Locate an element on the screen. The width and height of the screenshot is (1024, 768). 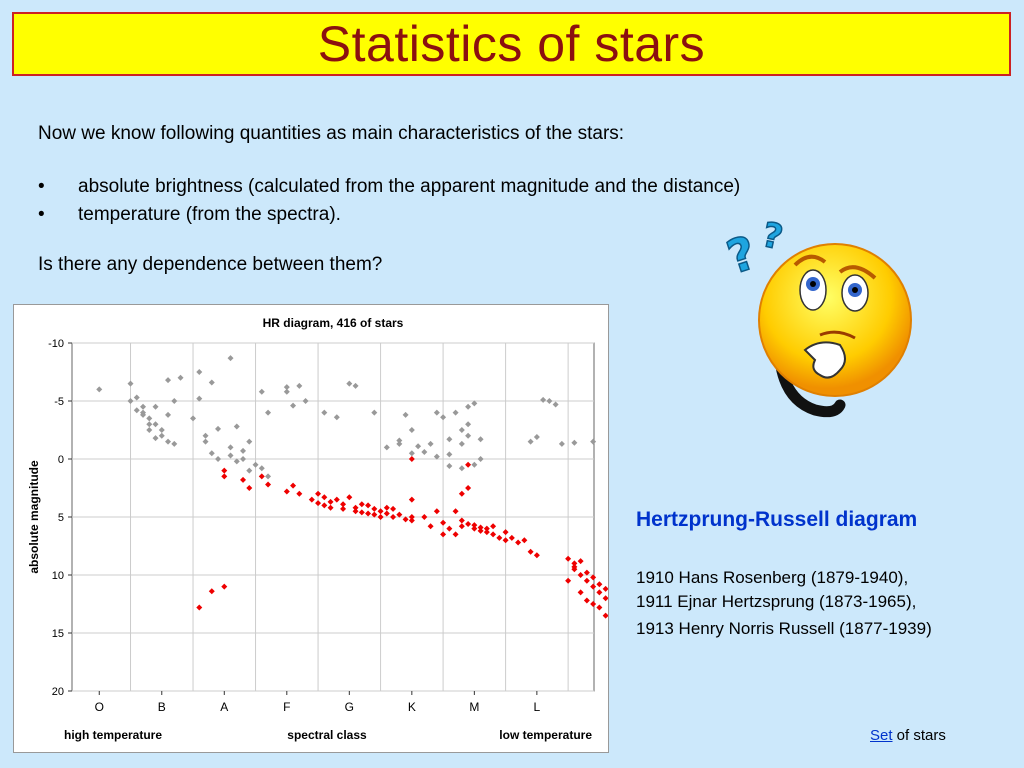
x-tick-label: A is located at coordinates (224, 707).